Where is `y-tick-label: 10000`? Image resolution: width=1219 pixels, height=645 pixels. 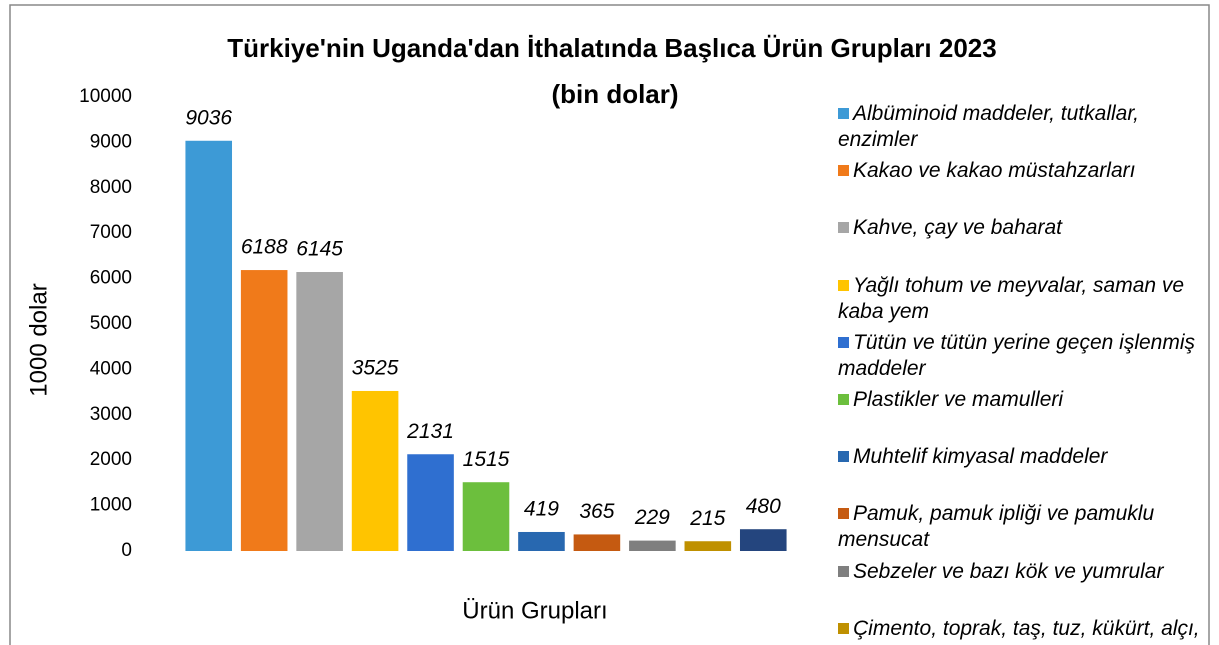
y-tick-label: 10000 is located at coordinates (105, 96).